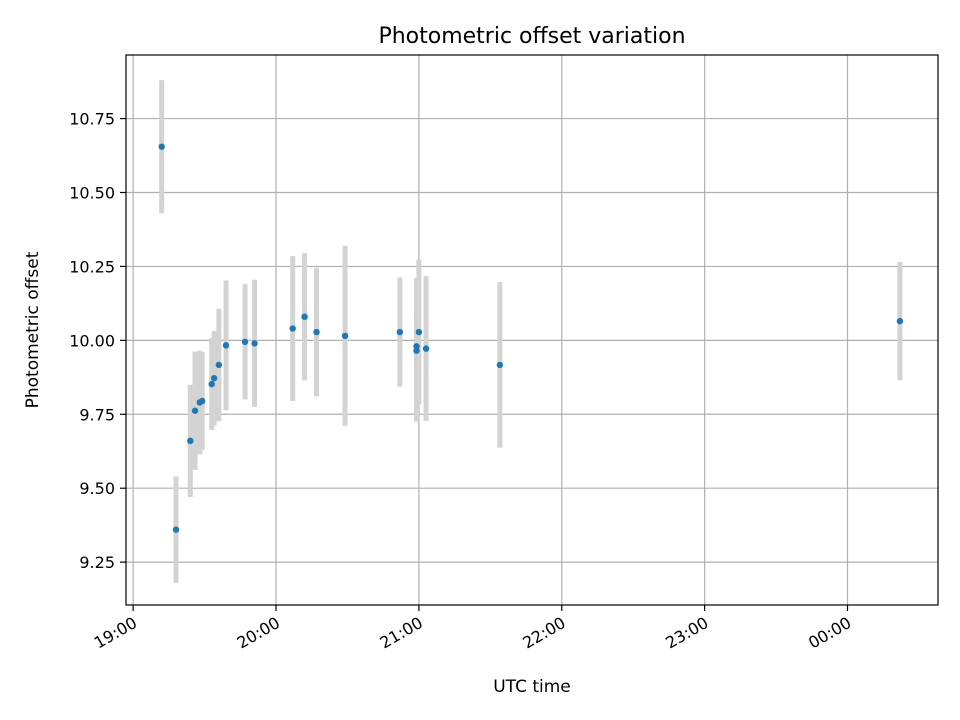 Image resolution: width=960 pixels, height=720 pixels. I want to click on y-tick-label: 10.25, so click(92, 266).